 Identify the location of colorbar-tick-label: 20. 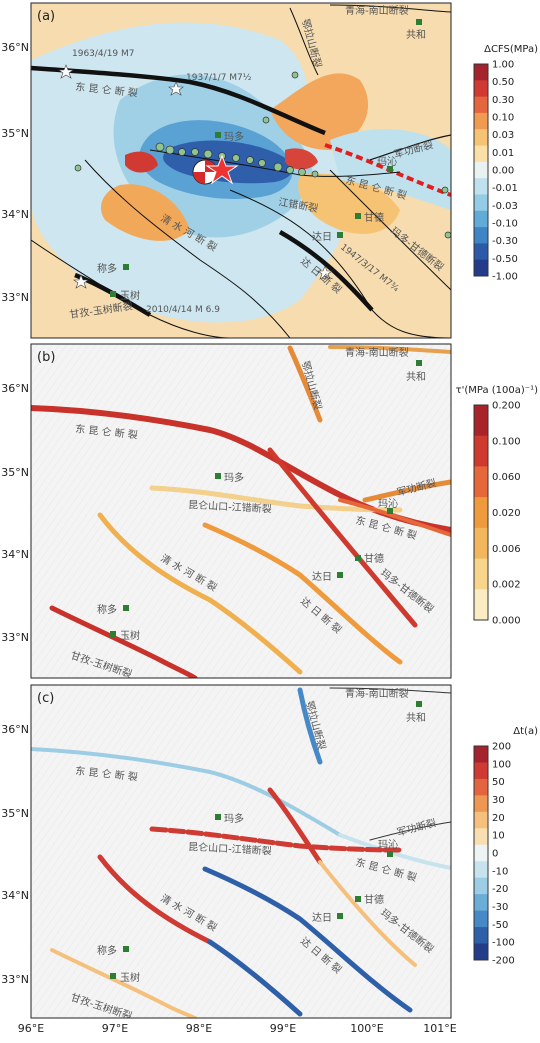
(498, 818).